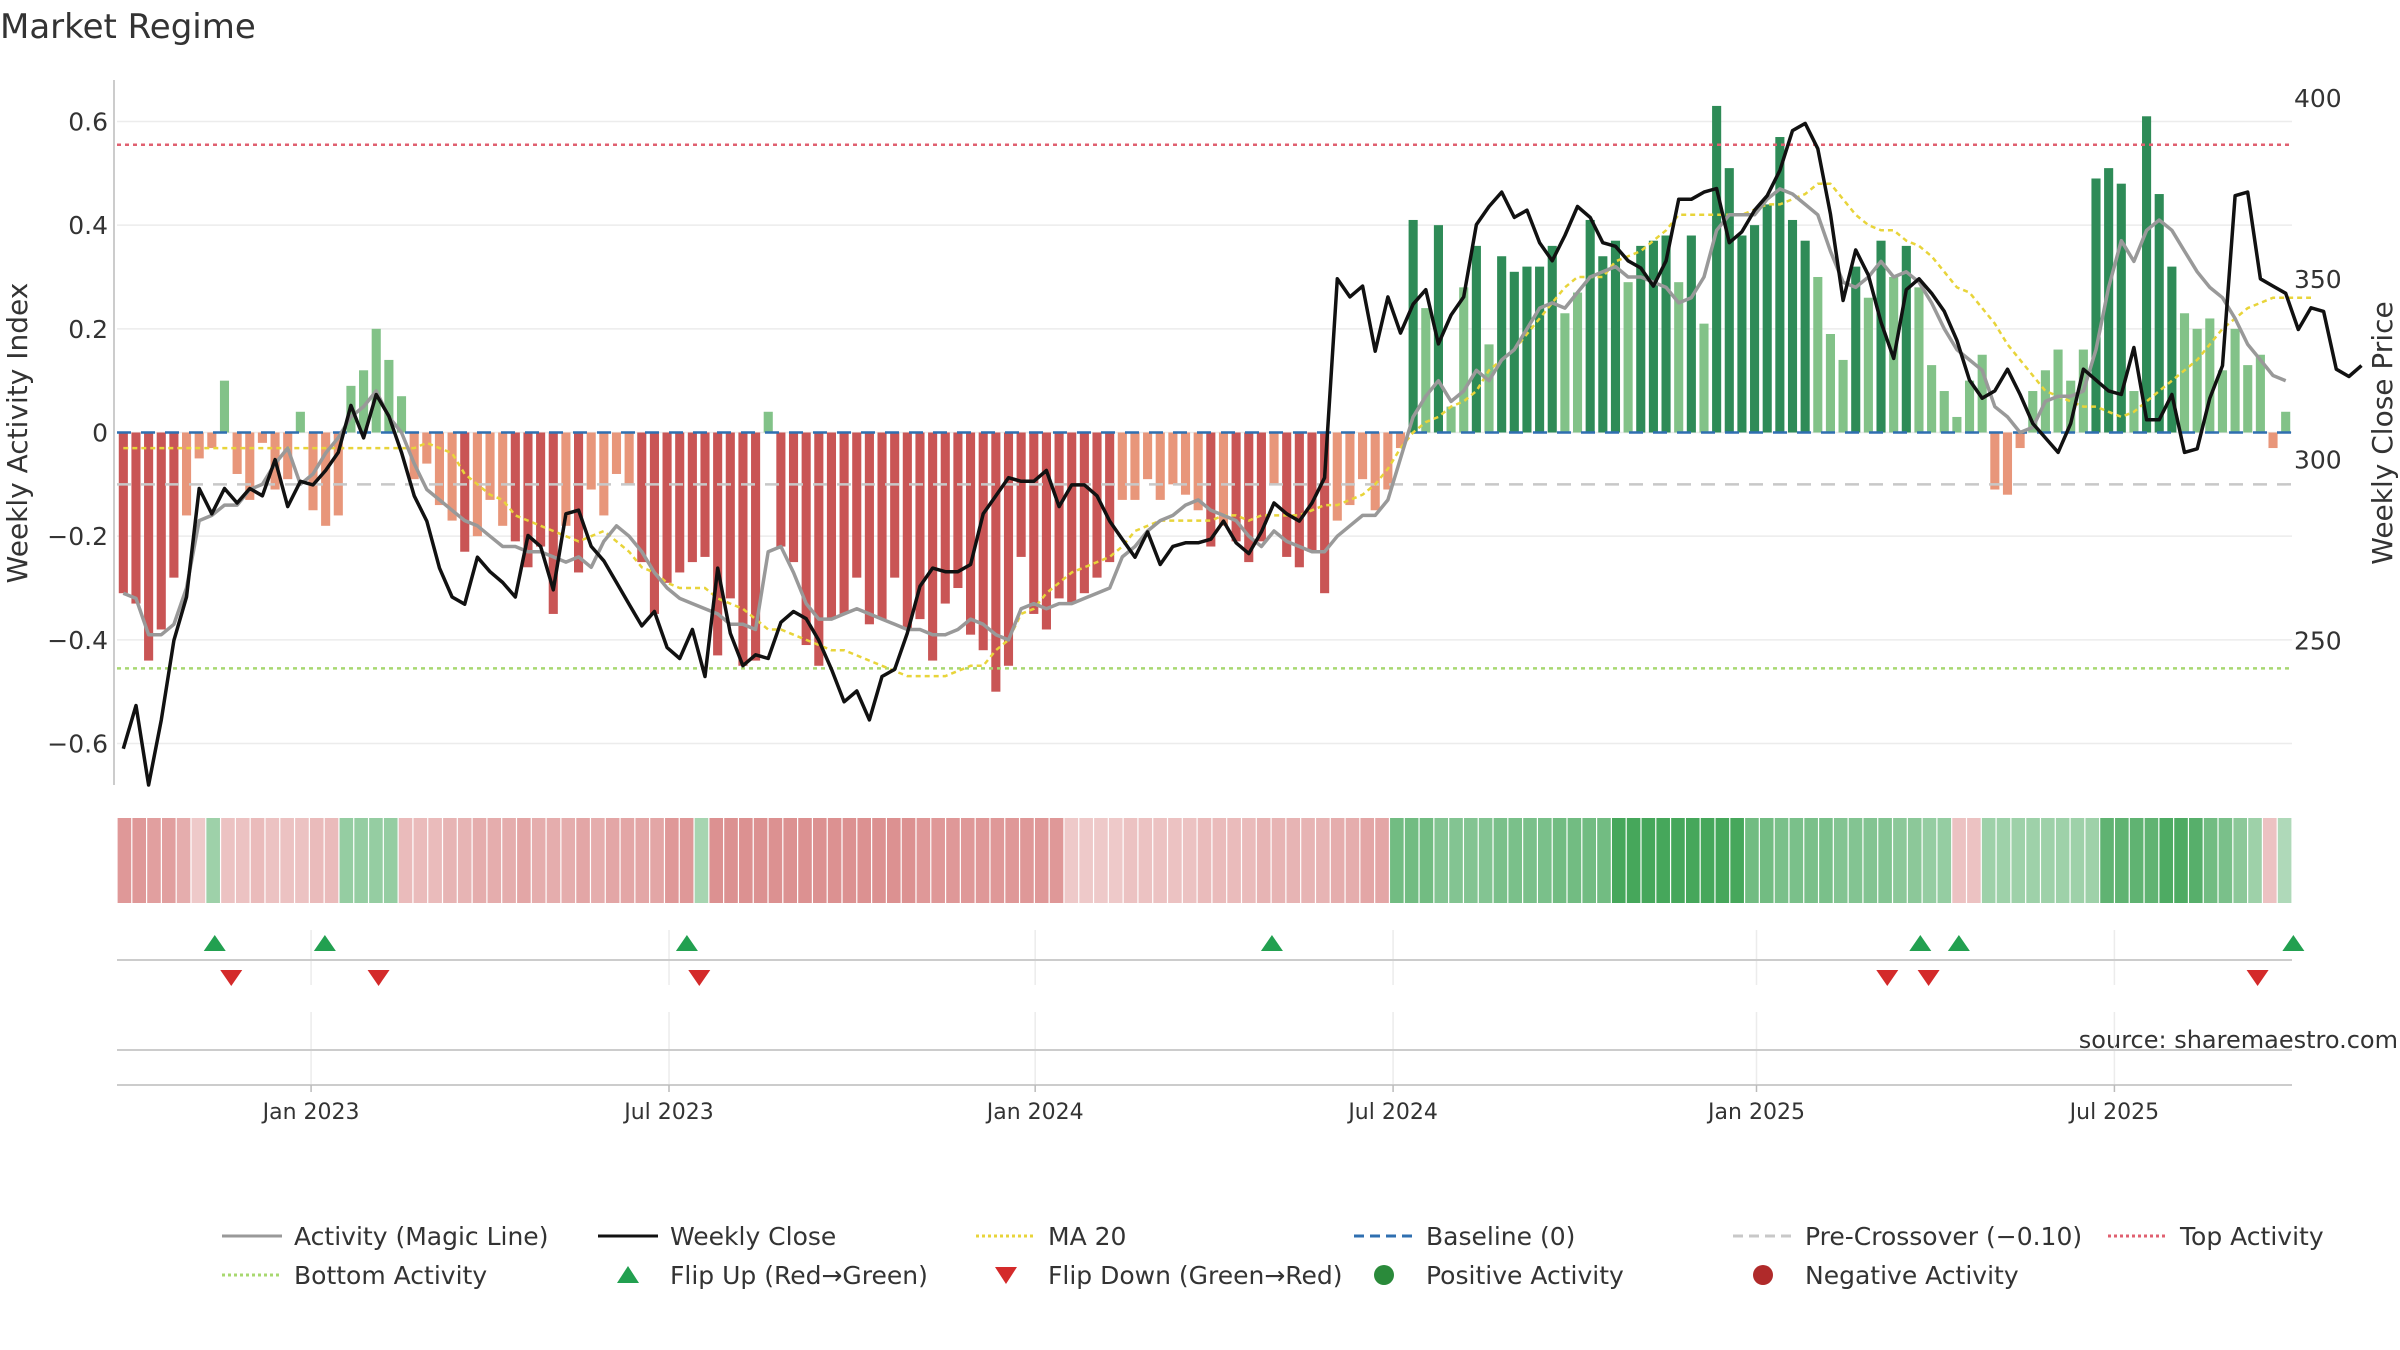 The height and width of the screenshot is (1350, 2400). Describe the element at coordinates (2382, 432) in the screenshot. I see `y-axis-label-right: Weekly Close Price` at that location.